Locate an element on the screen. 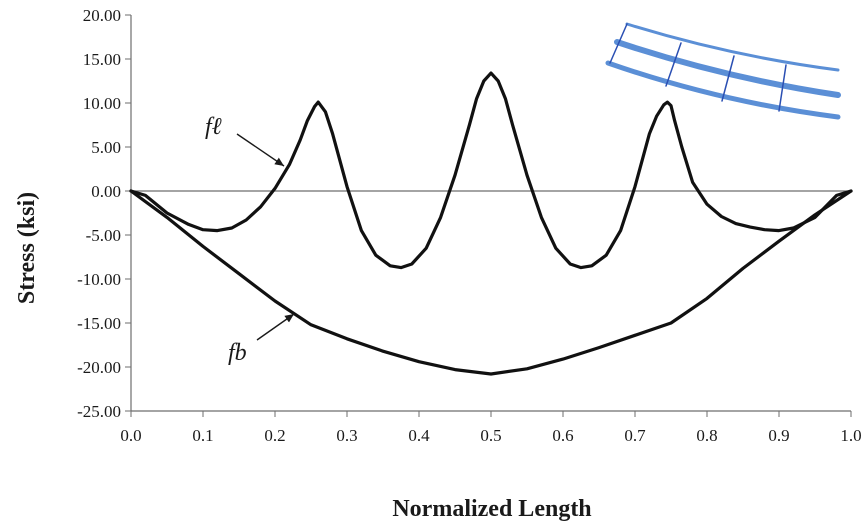 The image size is (867, 527). x-tick-label: 0.2 is located at coordinates (274, 435).